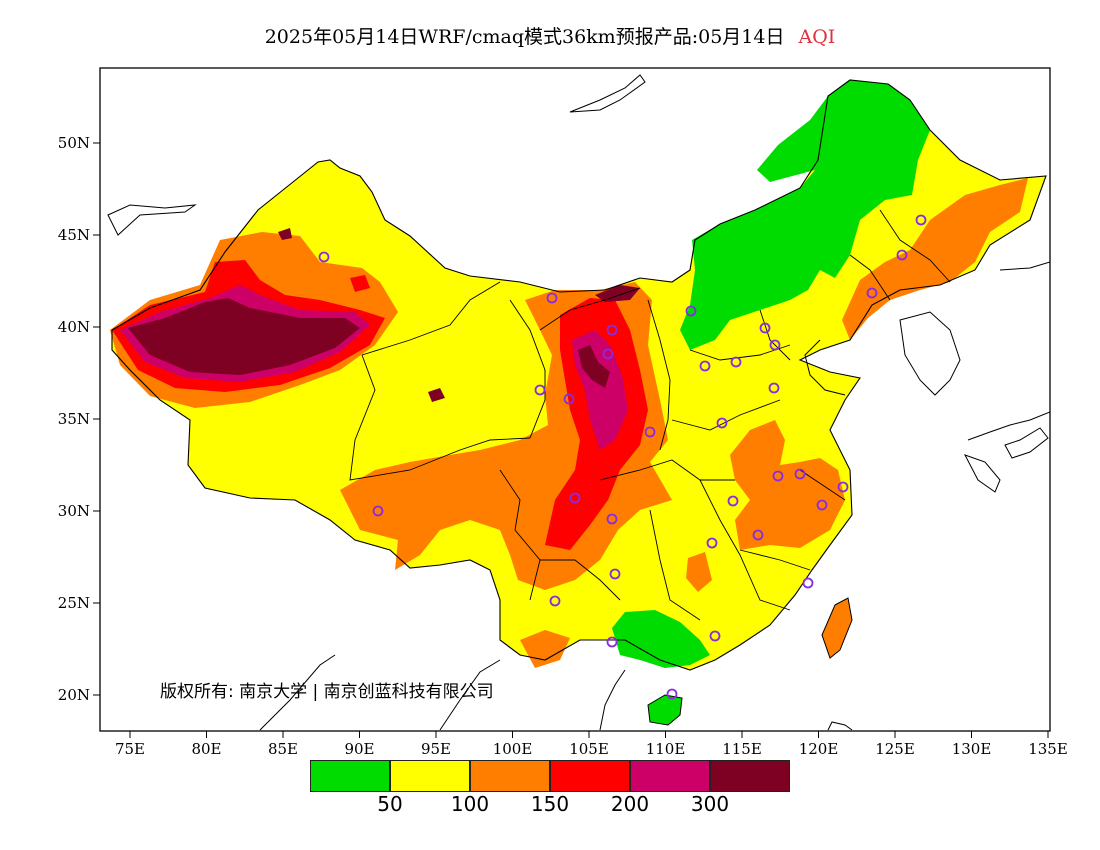  I want to click on aqi-region-hazardous-north, so click(617, 293).